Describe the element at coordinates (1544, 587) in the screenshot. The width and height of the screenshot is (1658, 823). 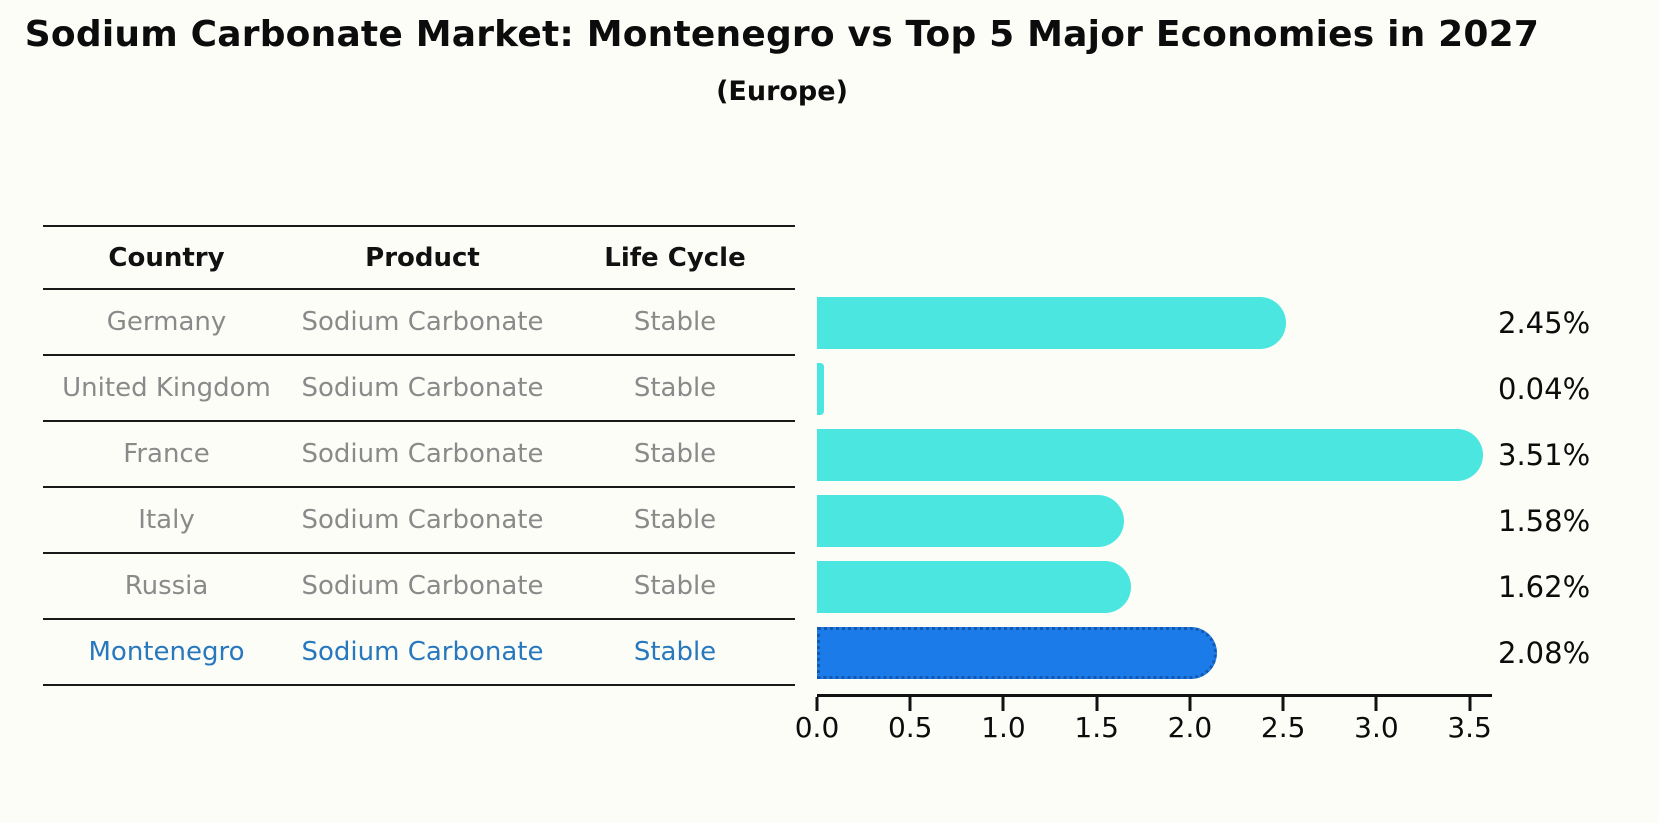
I see `bar-value-label-russia: 1.62%` at that location.